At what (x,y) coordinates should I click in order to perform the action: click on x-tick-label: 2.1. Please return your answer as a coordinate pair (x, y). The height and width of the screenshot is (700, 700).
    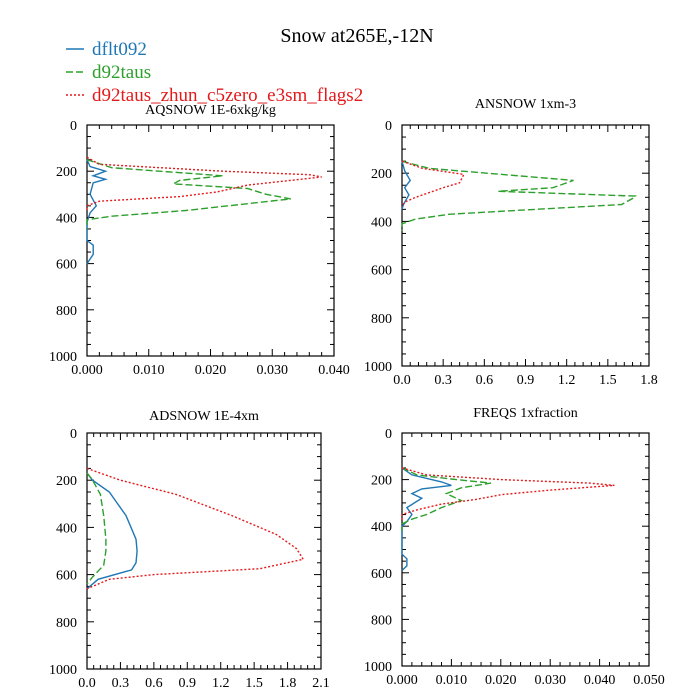
    Looking at the image, I should click on (321, 683).